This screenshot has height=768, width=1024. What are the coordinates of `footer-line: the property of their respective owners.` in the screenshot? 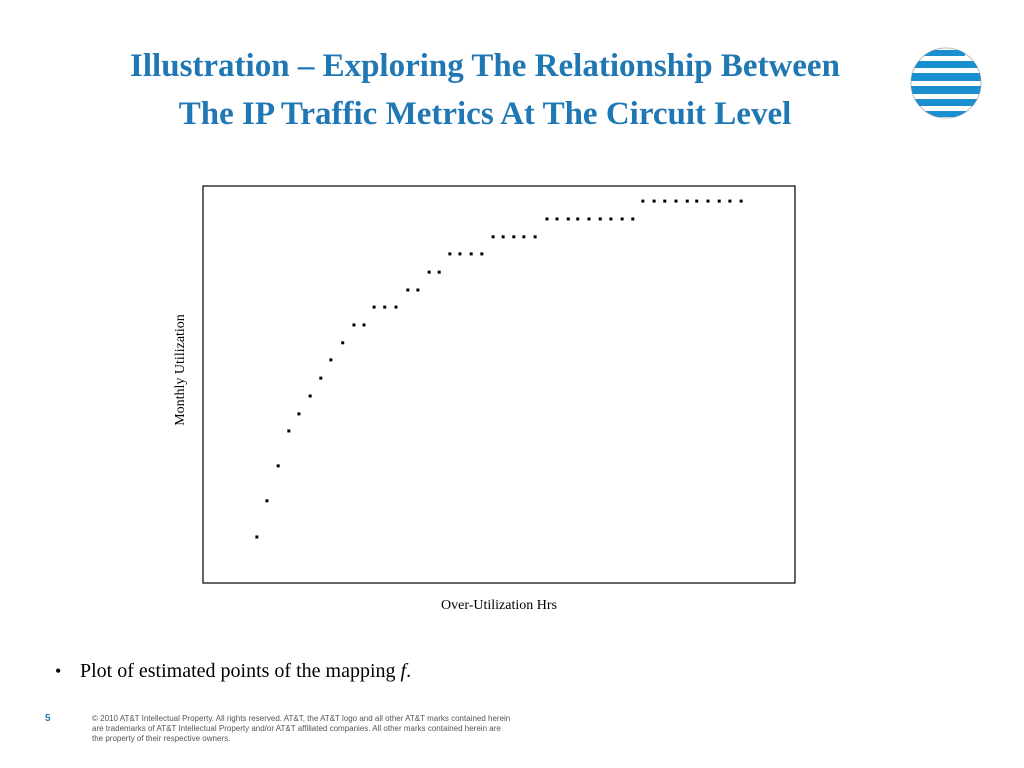 It's located at (161, 738).